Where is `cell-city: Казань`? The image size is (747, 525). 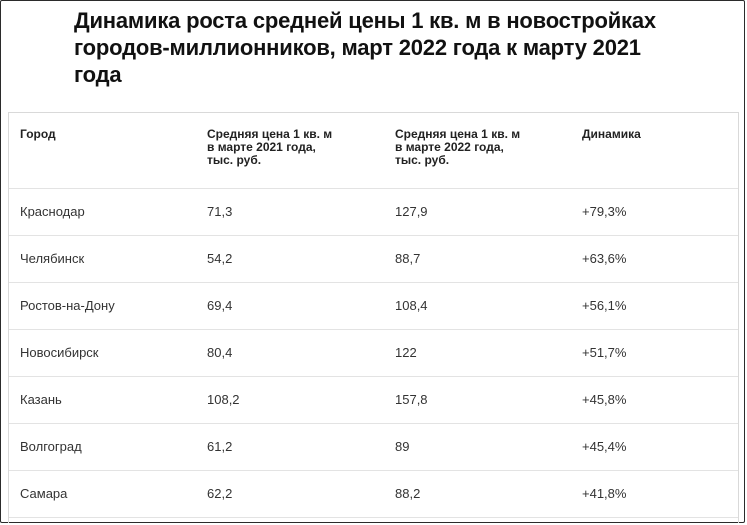
cell-city: Казань is located at coordinates (41, 399).